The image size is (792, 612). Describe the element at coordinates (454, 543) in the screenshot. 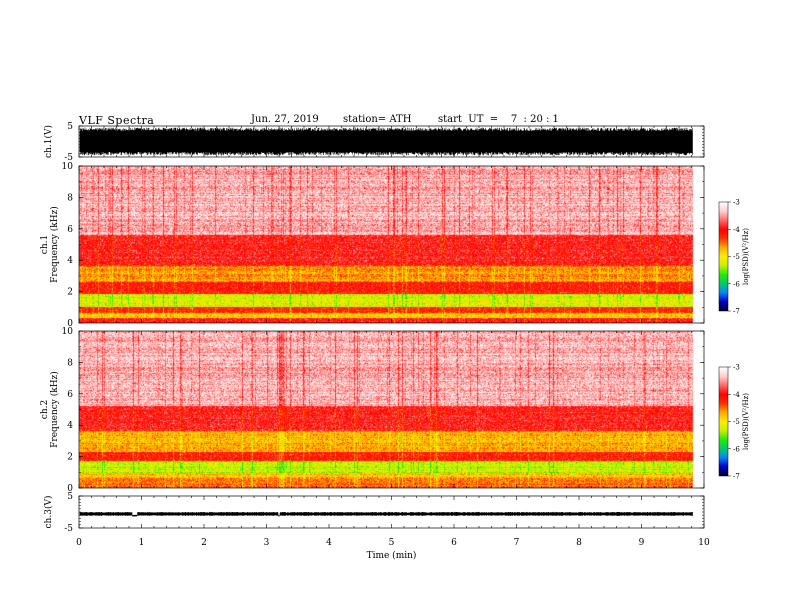

I see `x-tick-label: 6` at that location.